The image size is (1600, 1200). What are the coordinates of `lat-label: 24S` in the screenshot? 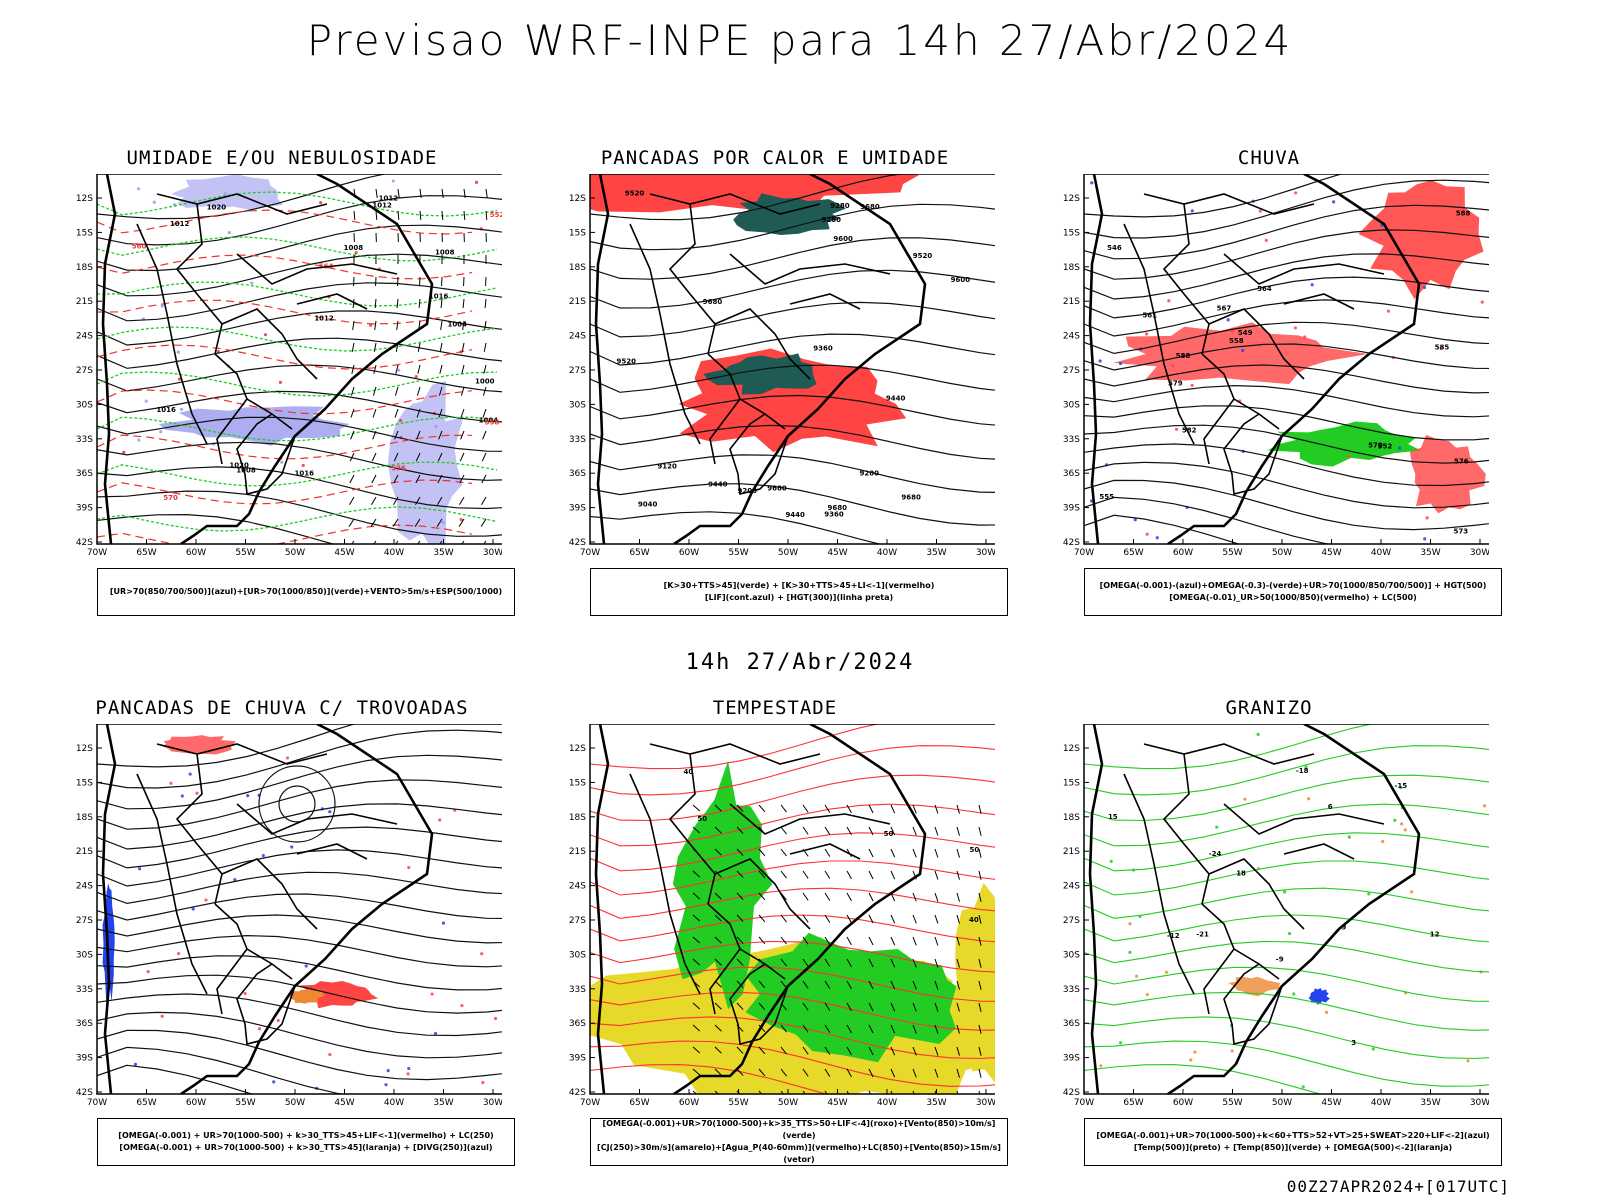 It's located at (577, 887).